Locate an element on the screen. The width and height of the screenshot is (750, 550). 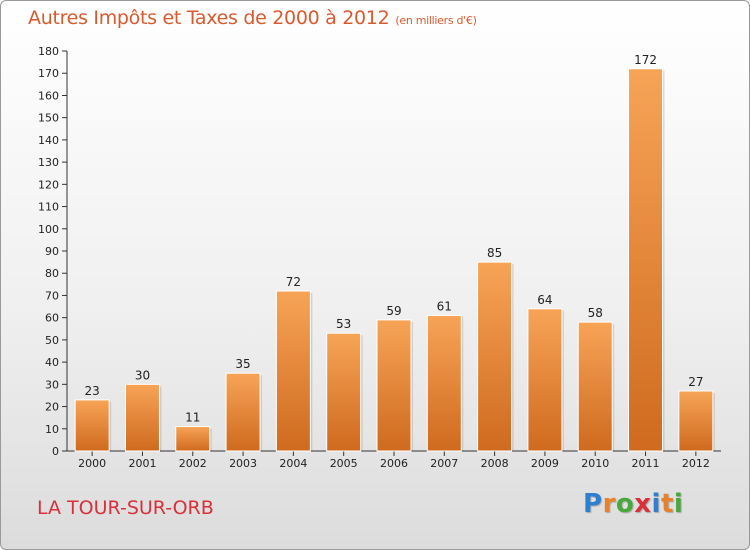
x-tick-label: 2003 is located at coordinates (243, 463).